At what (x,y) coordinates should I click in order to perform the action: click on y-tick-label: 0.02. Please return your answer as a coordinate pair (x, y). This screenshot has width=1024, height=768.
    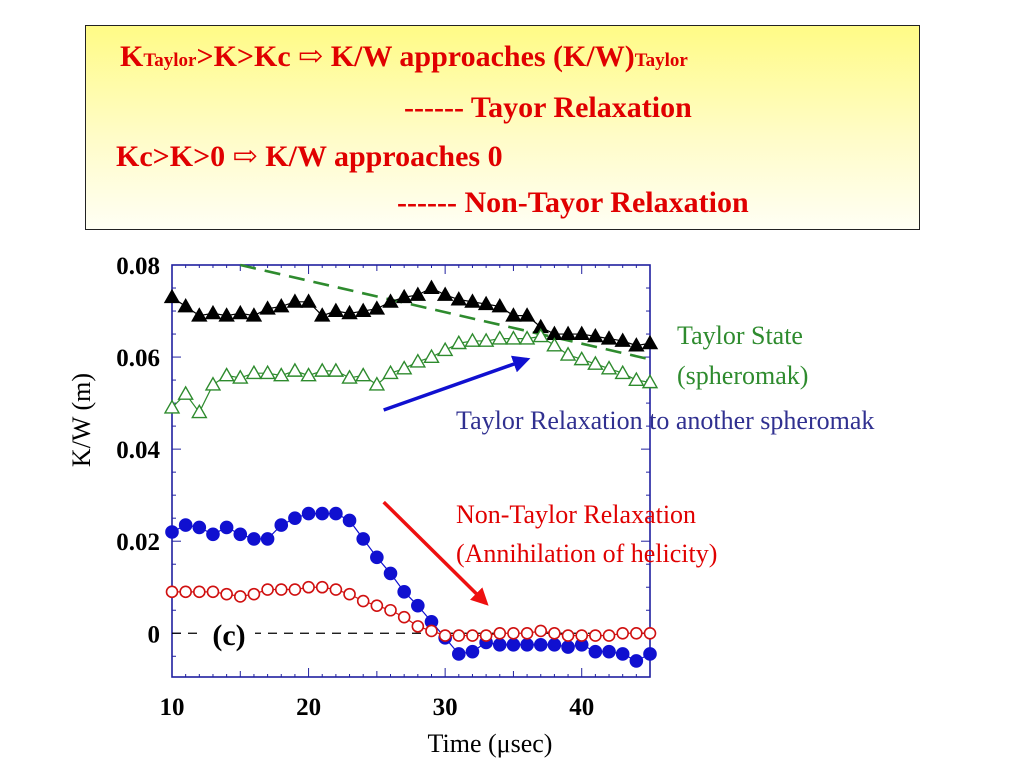
    Looking at the image, I should click on (138, 542).